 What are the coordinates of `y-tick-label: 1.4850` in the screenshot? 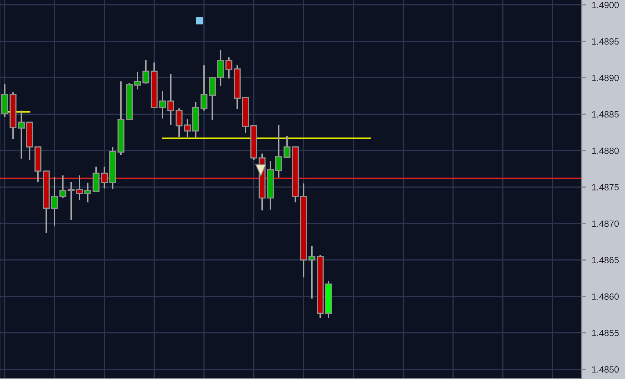 It's located at (605, 369).